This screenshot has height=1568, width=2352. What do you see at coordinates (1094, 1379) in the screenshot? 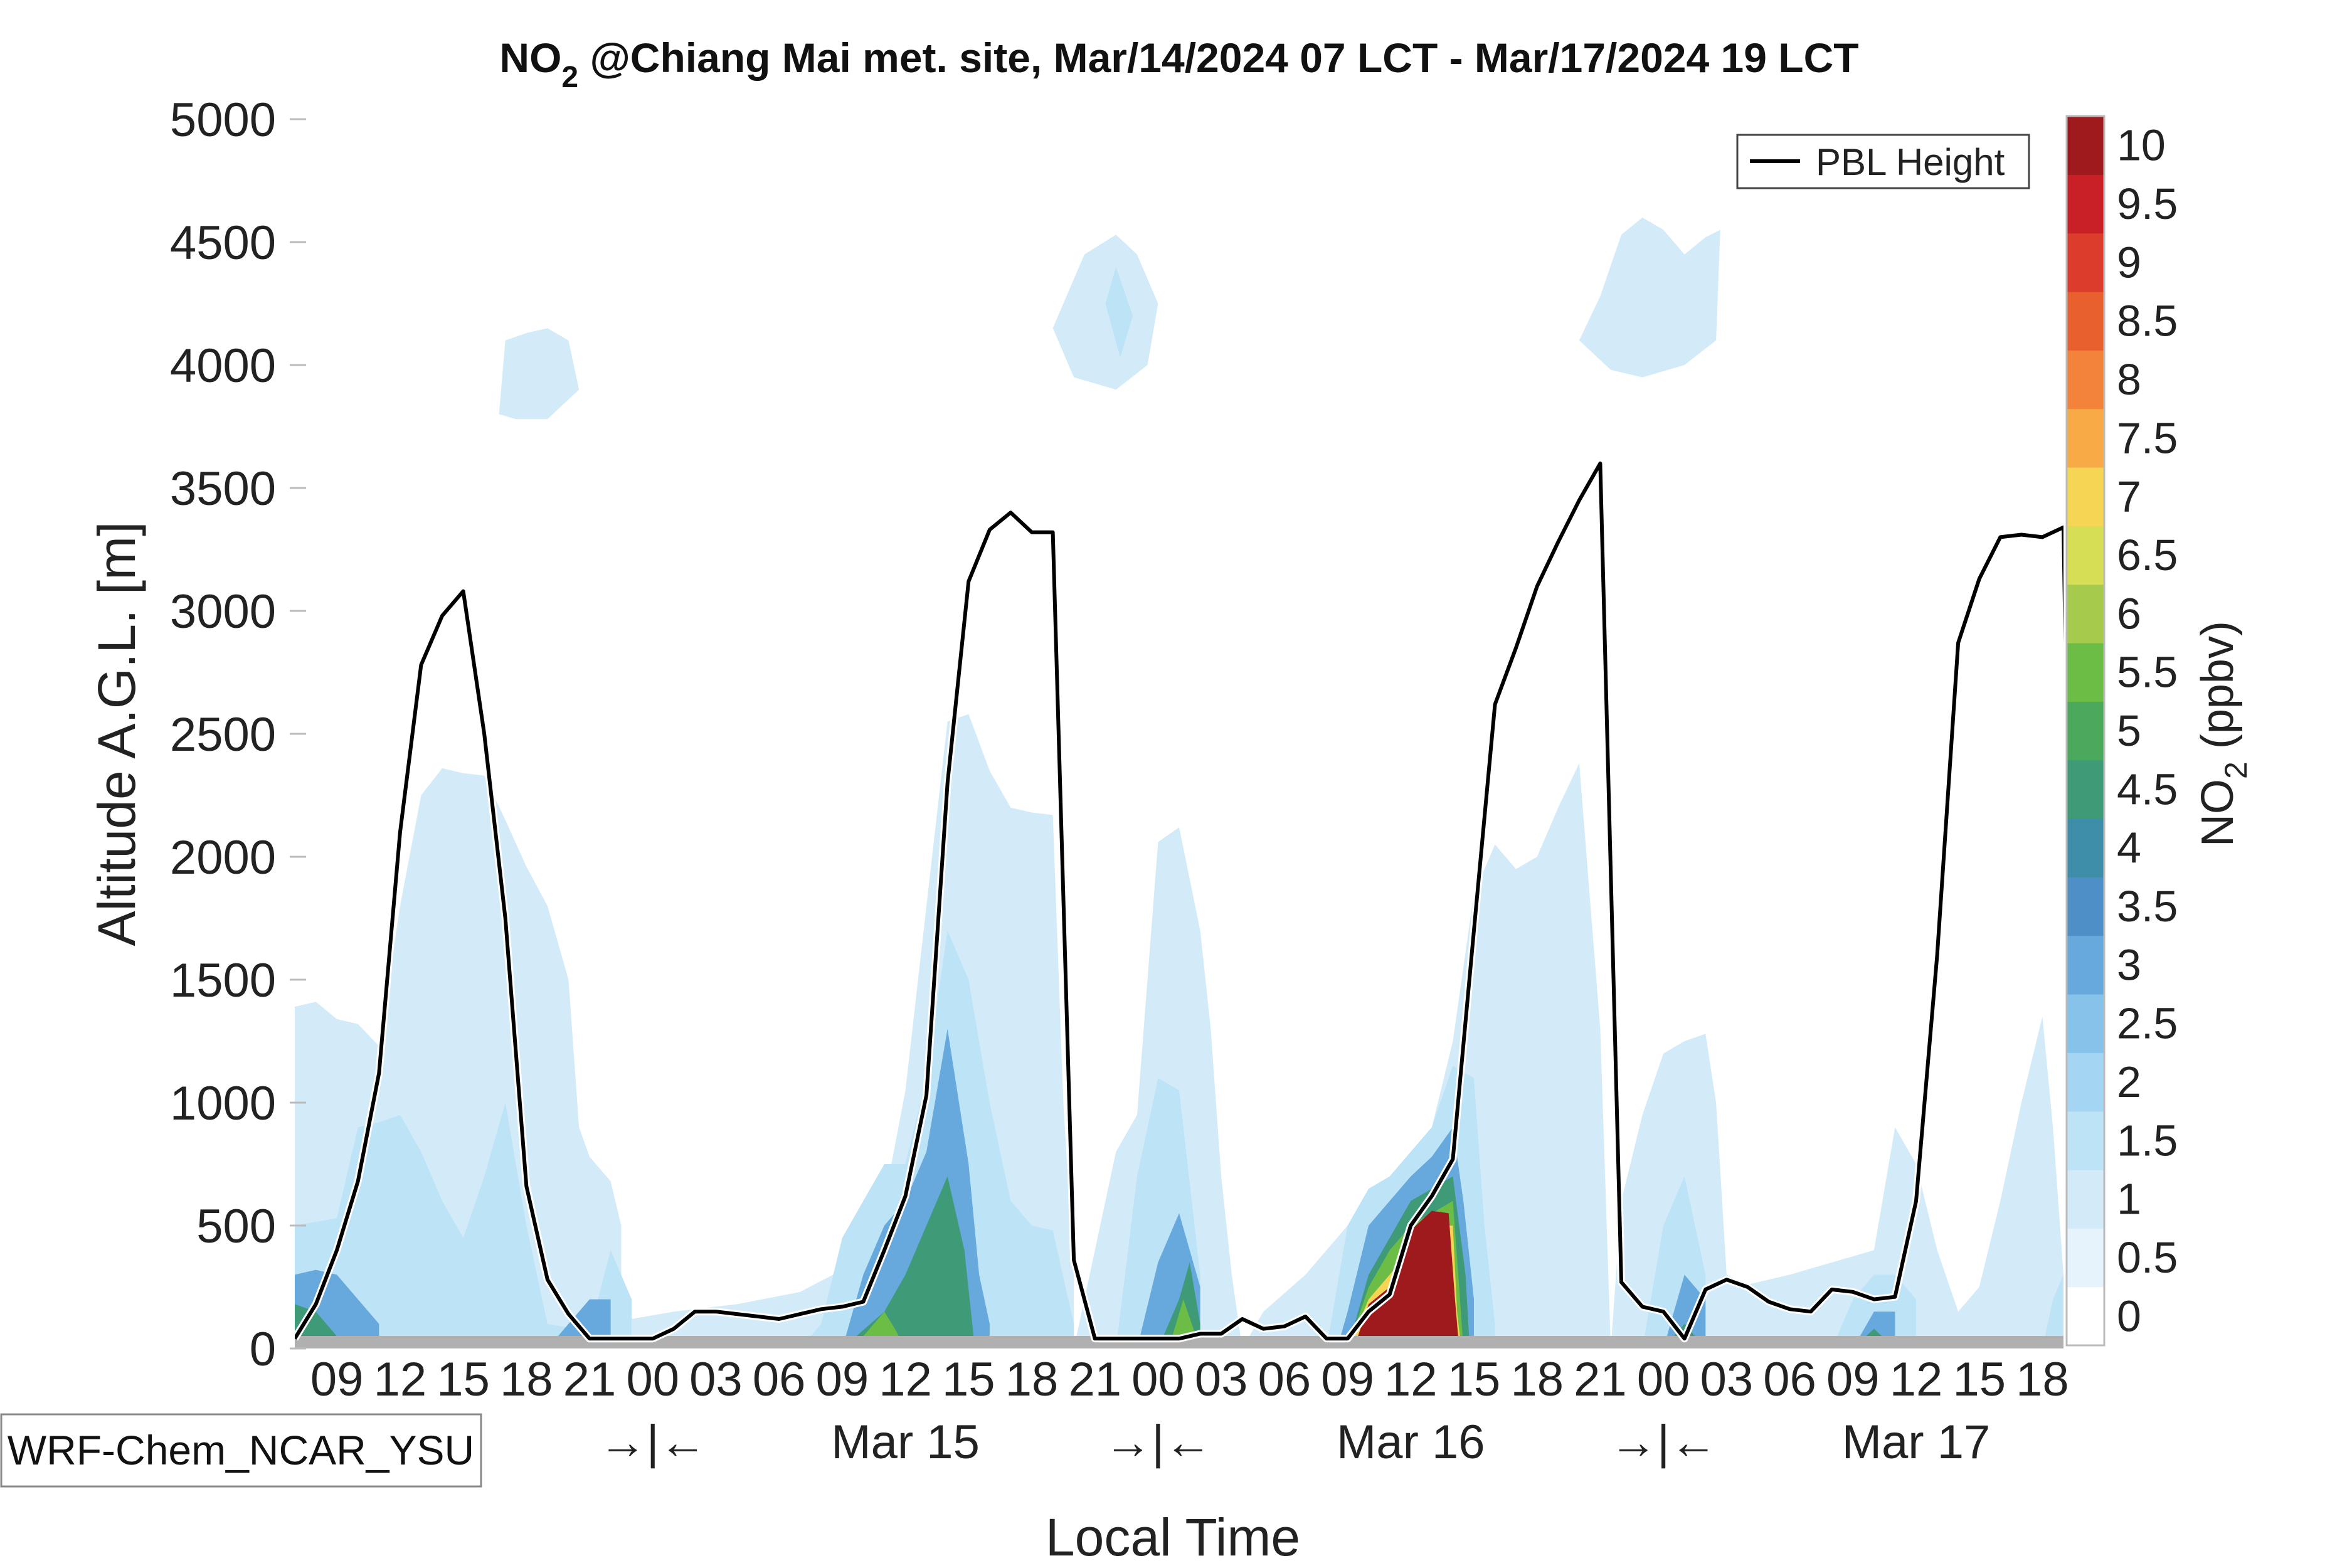
I see `x-tick-label-12: 21` at bounding box center [1094, 1379].